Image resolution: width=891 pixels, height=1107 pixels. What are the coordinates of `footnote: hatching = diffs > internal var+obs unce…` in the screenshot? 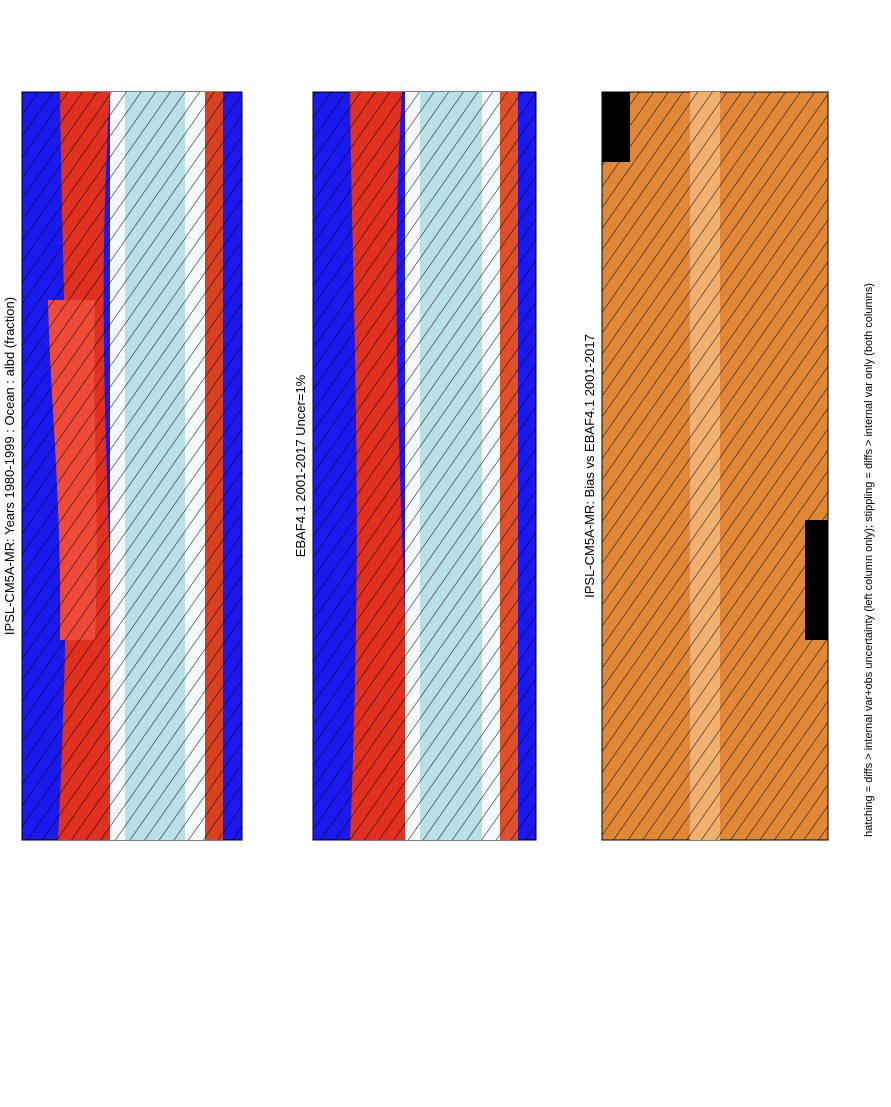 It's located at (869, 560).